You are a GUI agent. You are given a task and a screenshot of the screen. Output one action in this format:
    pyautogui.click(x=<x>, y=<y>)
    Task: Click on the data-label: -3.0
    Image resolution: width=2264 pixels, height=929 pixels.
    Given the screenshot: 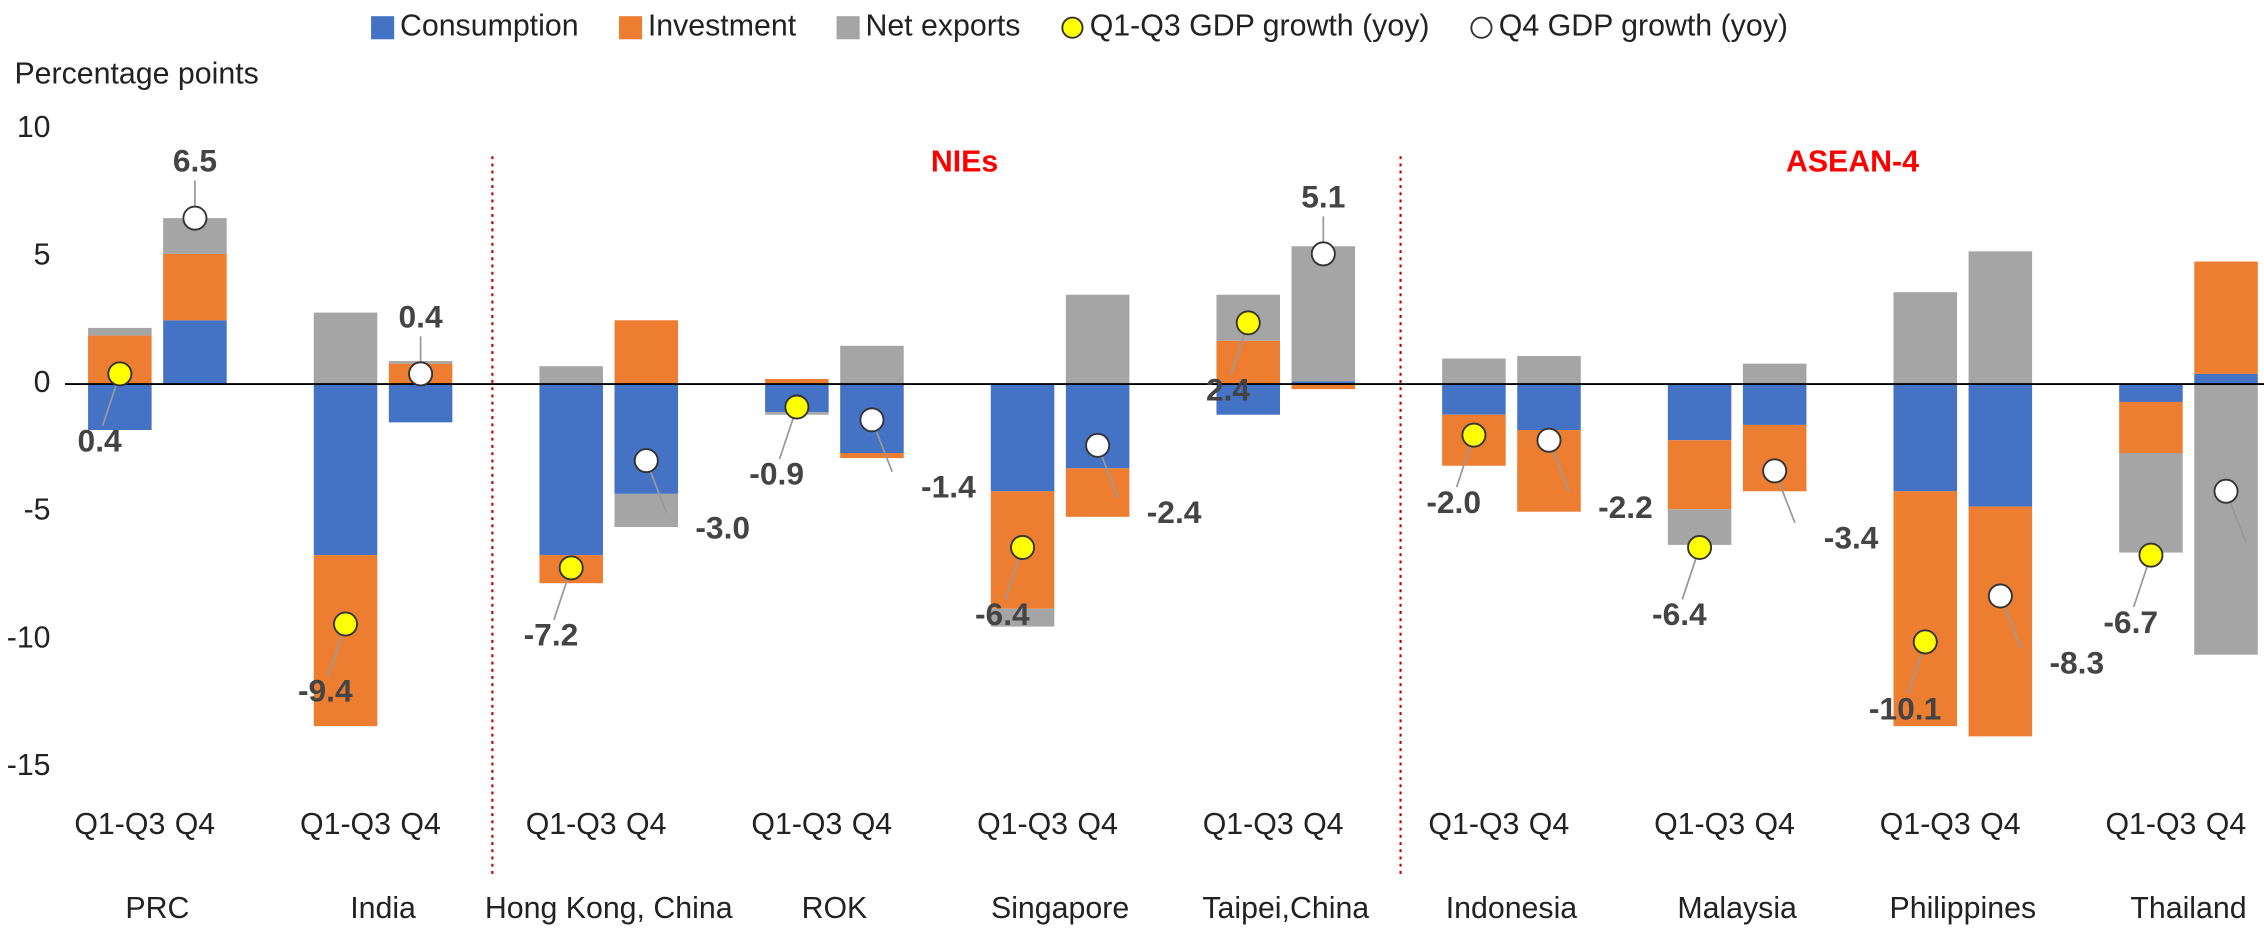 What is the action you would take?
    pyautogui.click(x=722, y=527)
    